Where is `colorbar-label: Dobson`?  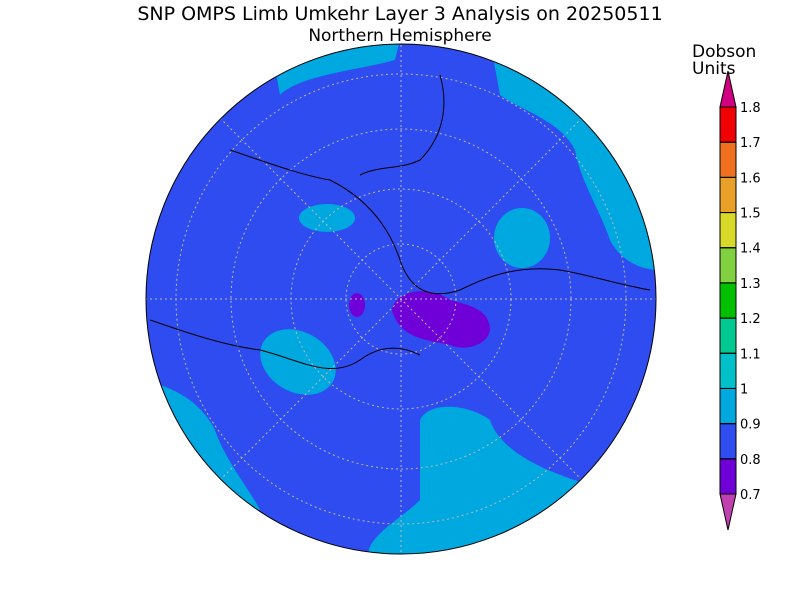
colorbar-label: Dobson is located at coordinates (724, 52).